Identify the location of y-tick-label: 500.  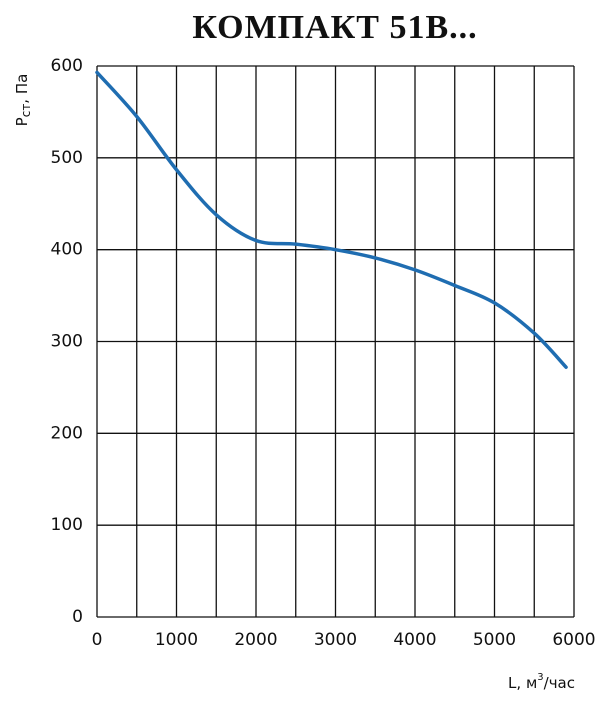
(67, 158).